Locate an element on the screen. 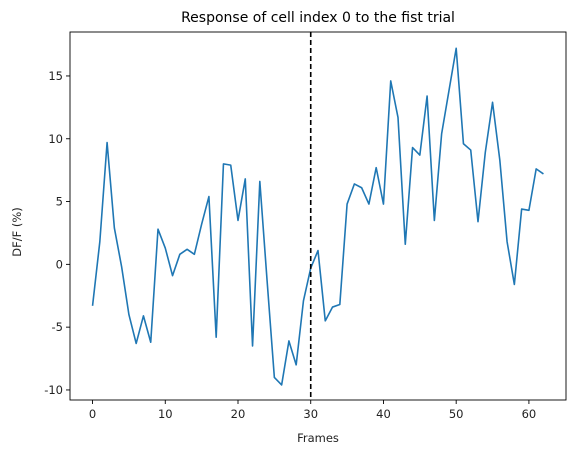  y-tick-label: 10 is located at coordinates (55, 139).